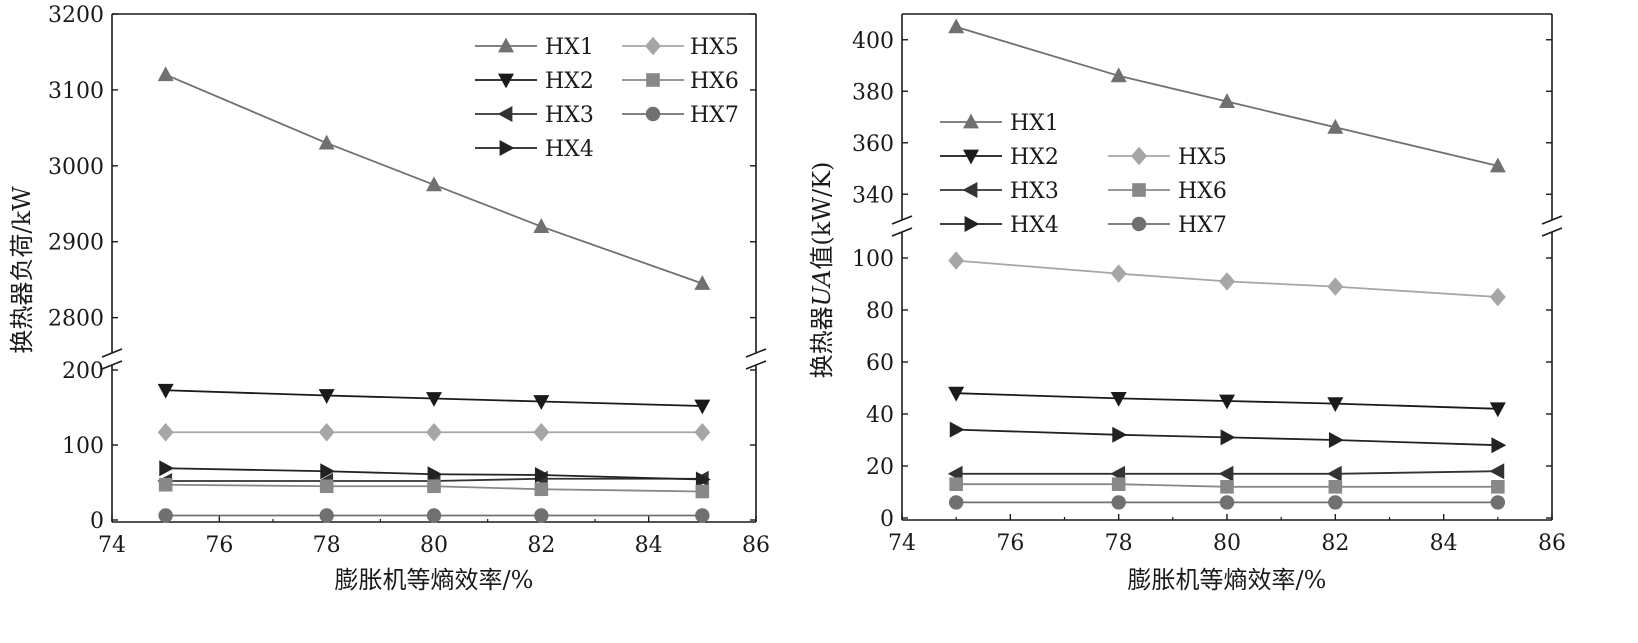 This screenshot has width=1638, height=643. Describe the element at coordinates (76, 243) in the screenshot. I see `y-tick-label: 2900` at that location.